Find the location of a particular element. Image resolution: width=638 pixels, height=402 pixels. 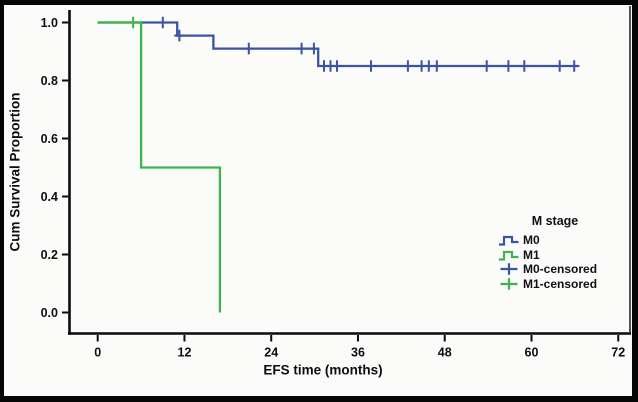

legend-item-m0: M0 is located at coordinates (555, 240).